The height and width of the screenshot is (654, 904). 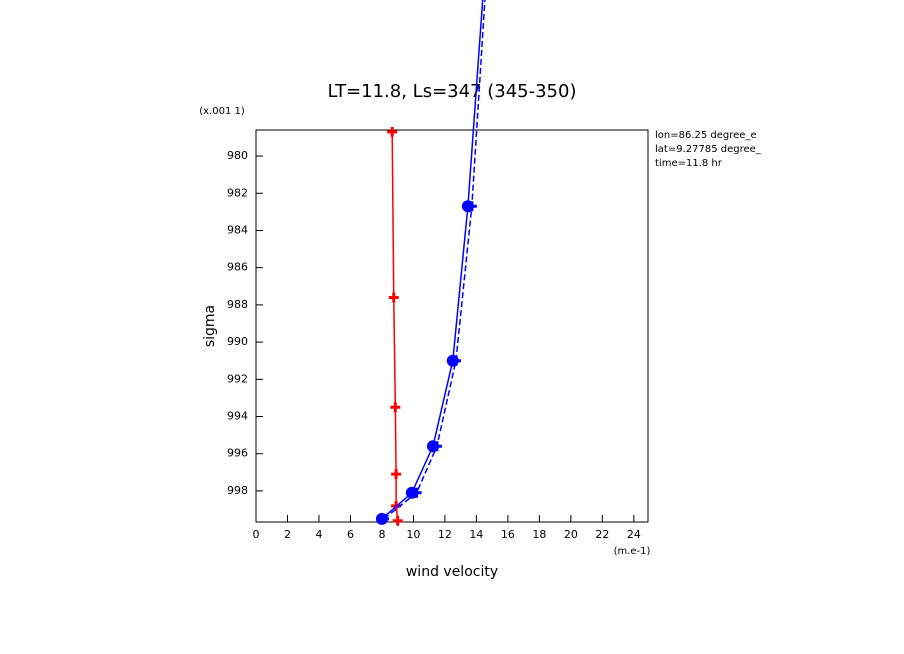 I want to click on x-tick-label: 20, so click(x=571, y=534).